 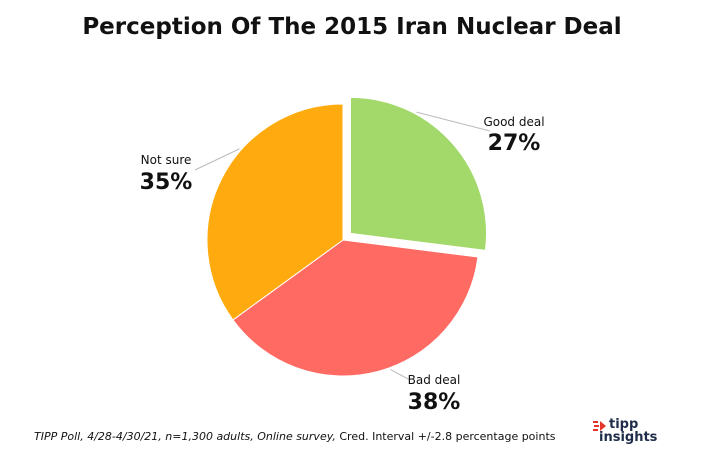 I want to click on slice-value-not-sure: 35%, so click(x=166, y=182).